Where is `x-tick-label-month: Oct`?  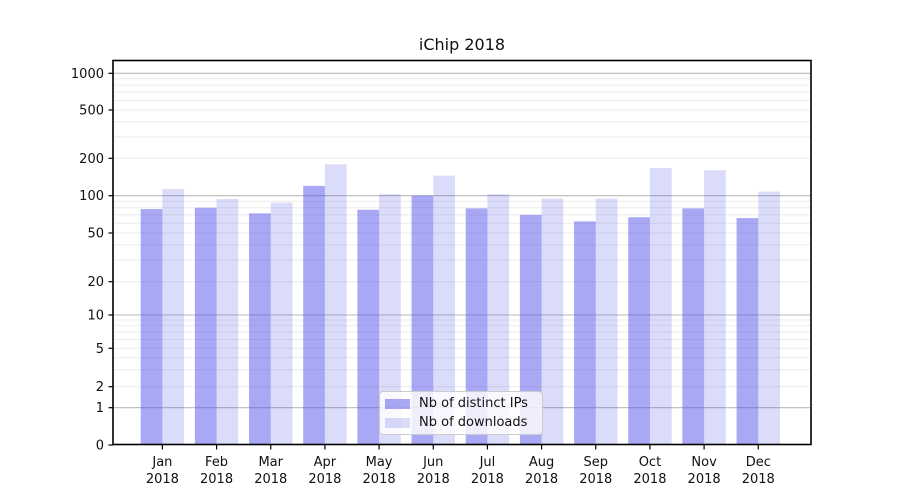 x-tick-label-month: Oct is located at coordinates (650, 462).